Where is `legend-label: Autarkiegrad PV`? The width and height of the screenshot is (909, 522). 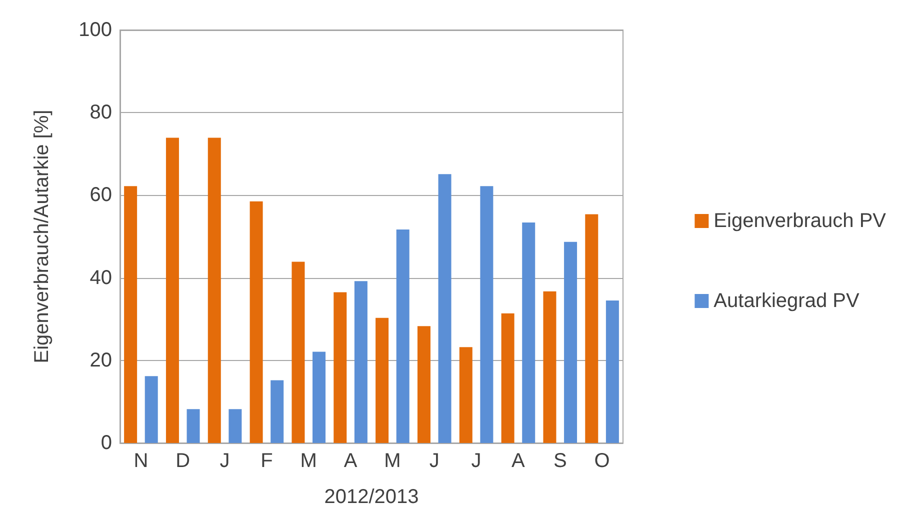
legend-label: Autarkiegrad PV is located at coordinates (787, 301).